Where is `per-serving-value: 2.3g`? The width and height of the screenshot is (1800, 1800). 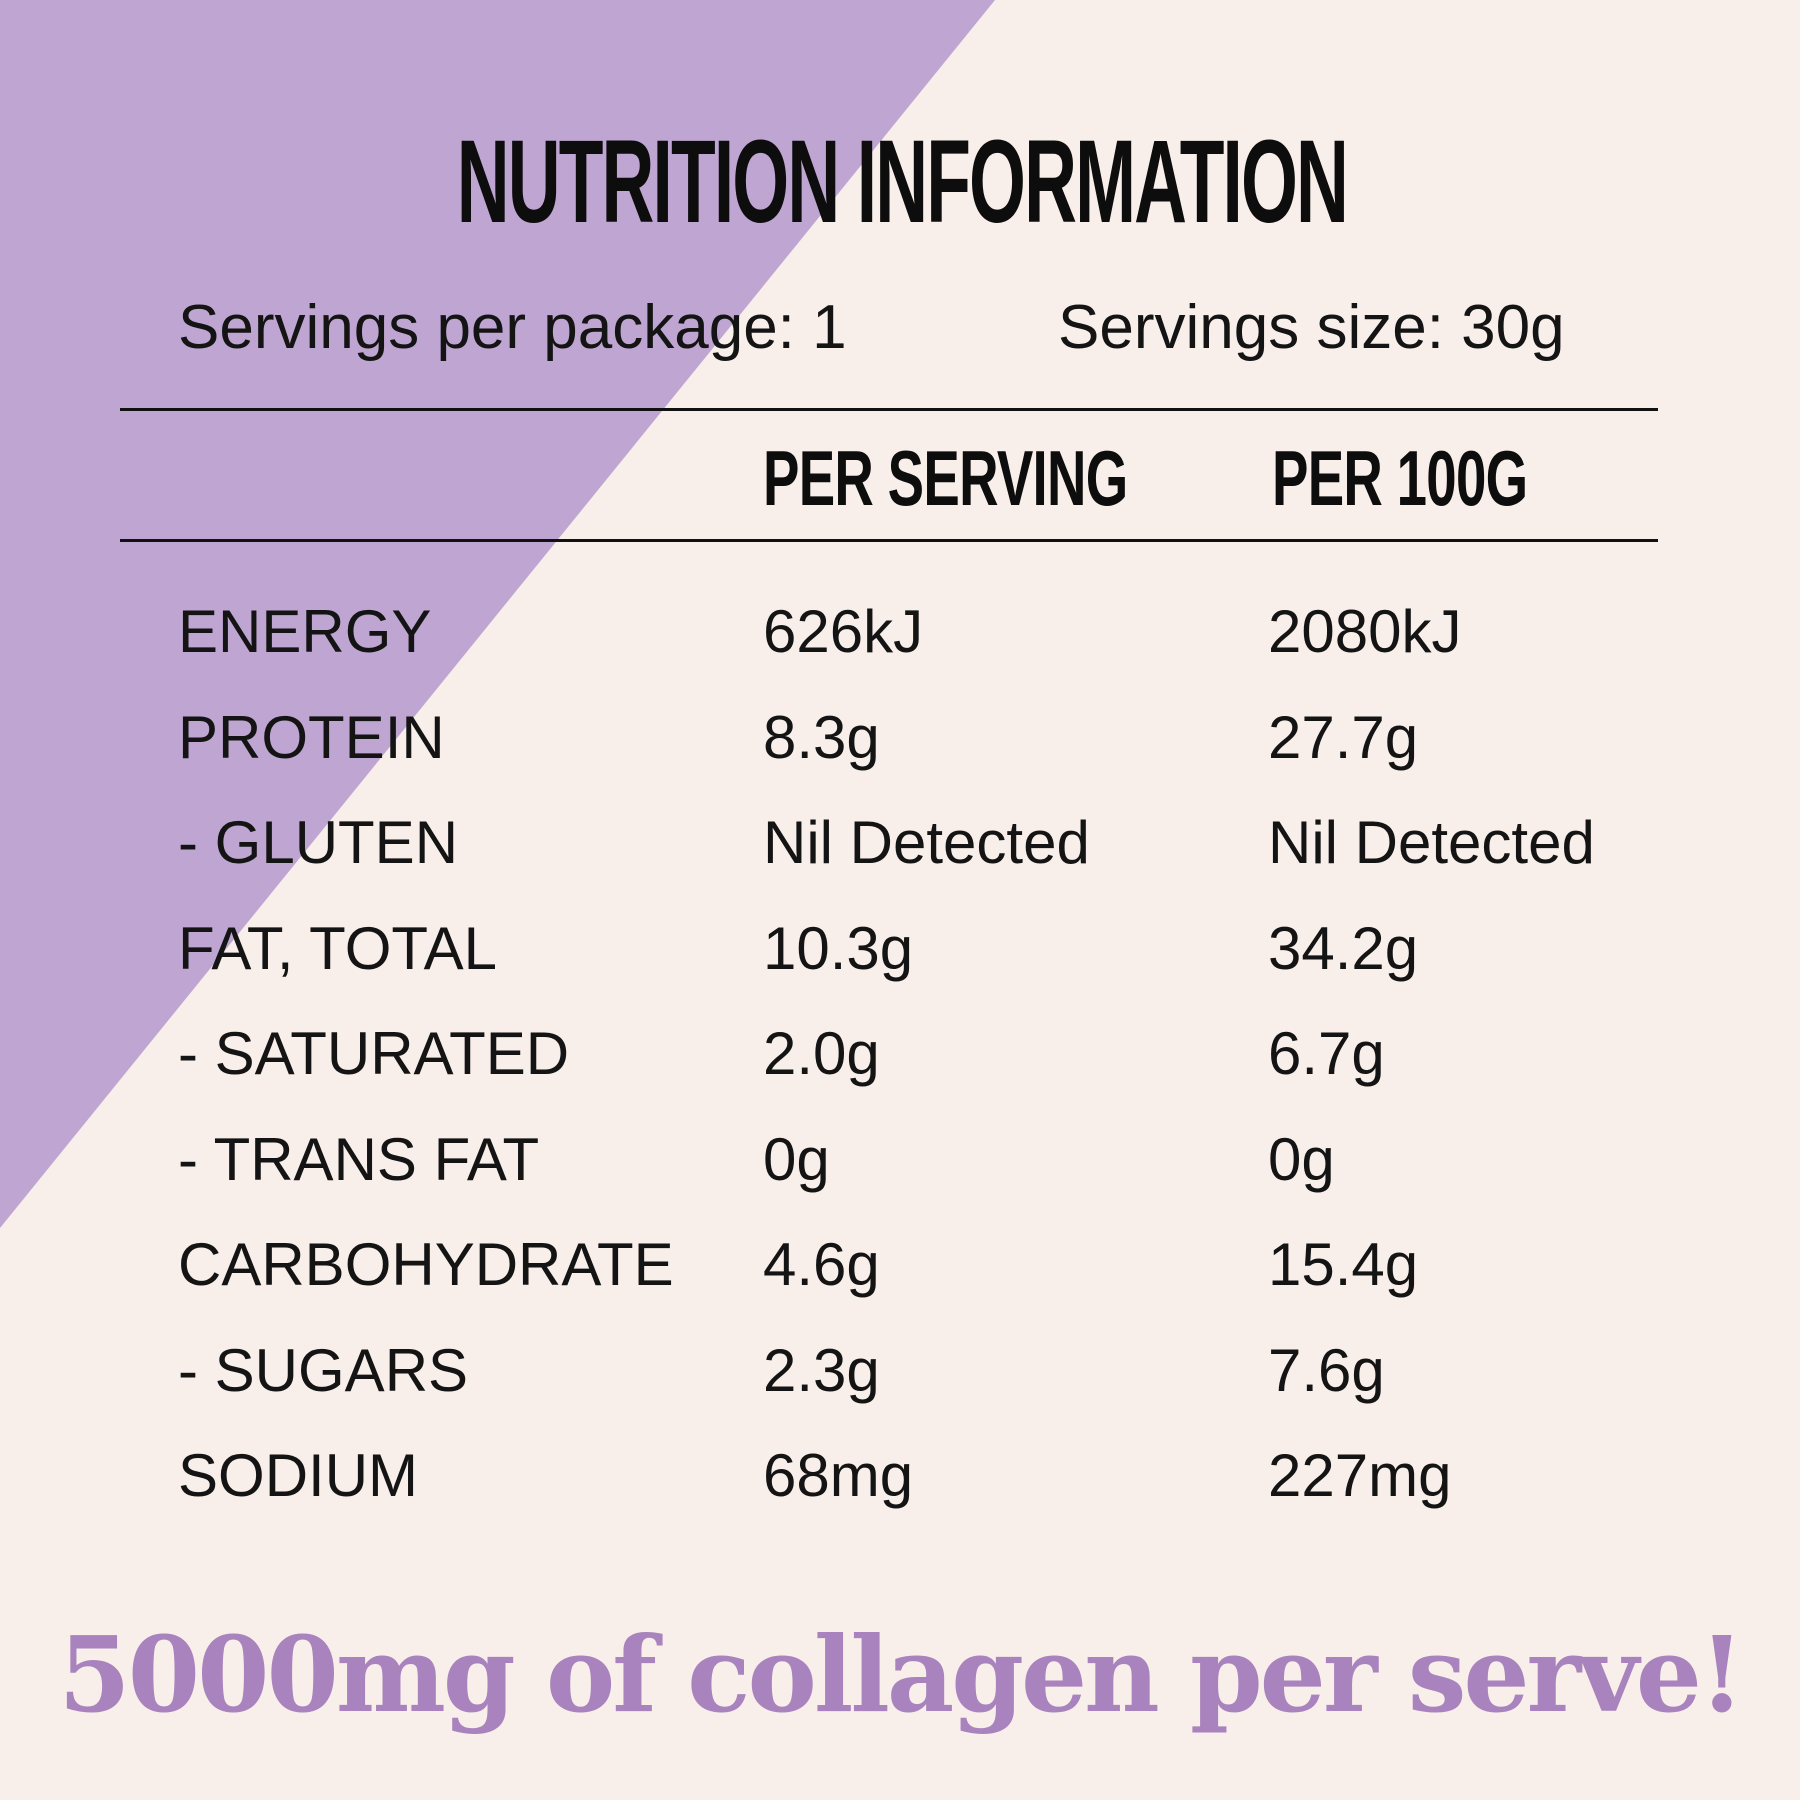 per-serving-value: 2.3g is located at coordinates (821, 1370).